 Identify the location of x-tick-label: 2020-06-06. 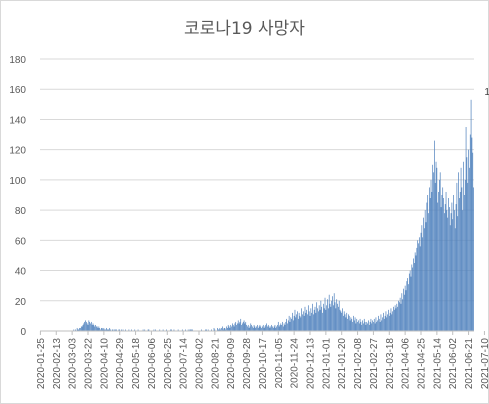
(152, 364).